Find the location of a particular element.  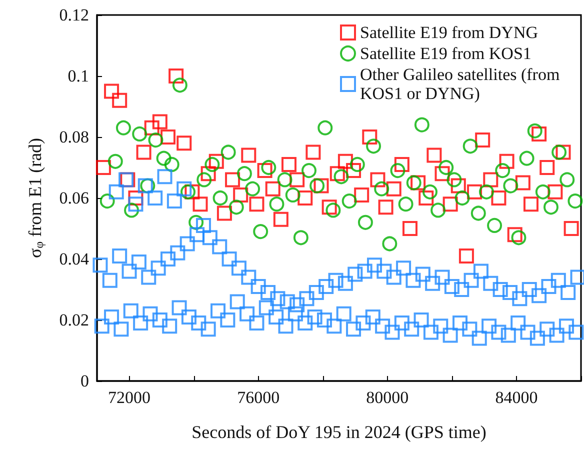

y-tick-label: 0 is located at coordinates (84, 381).